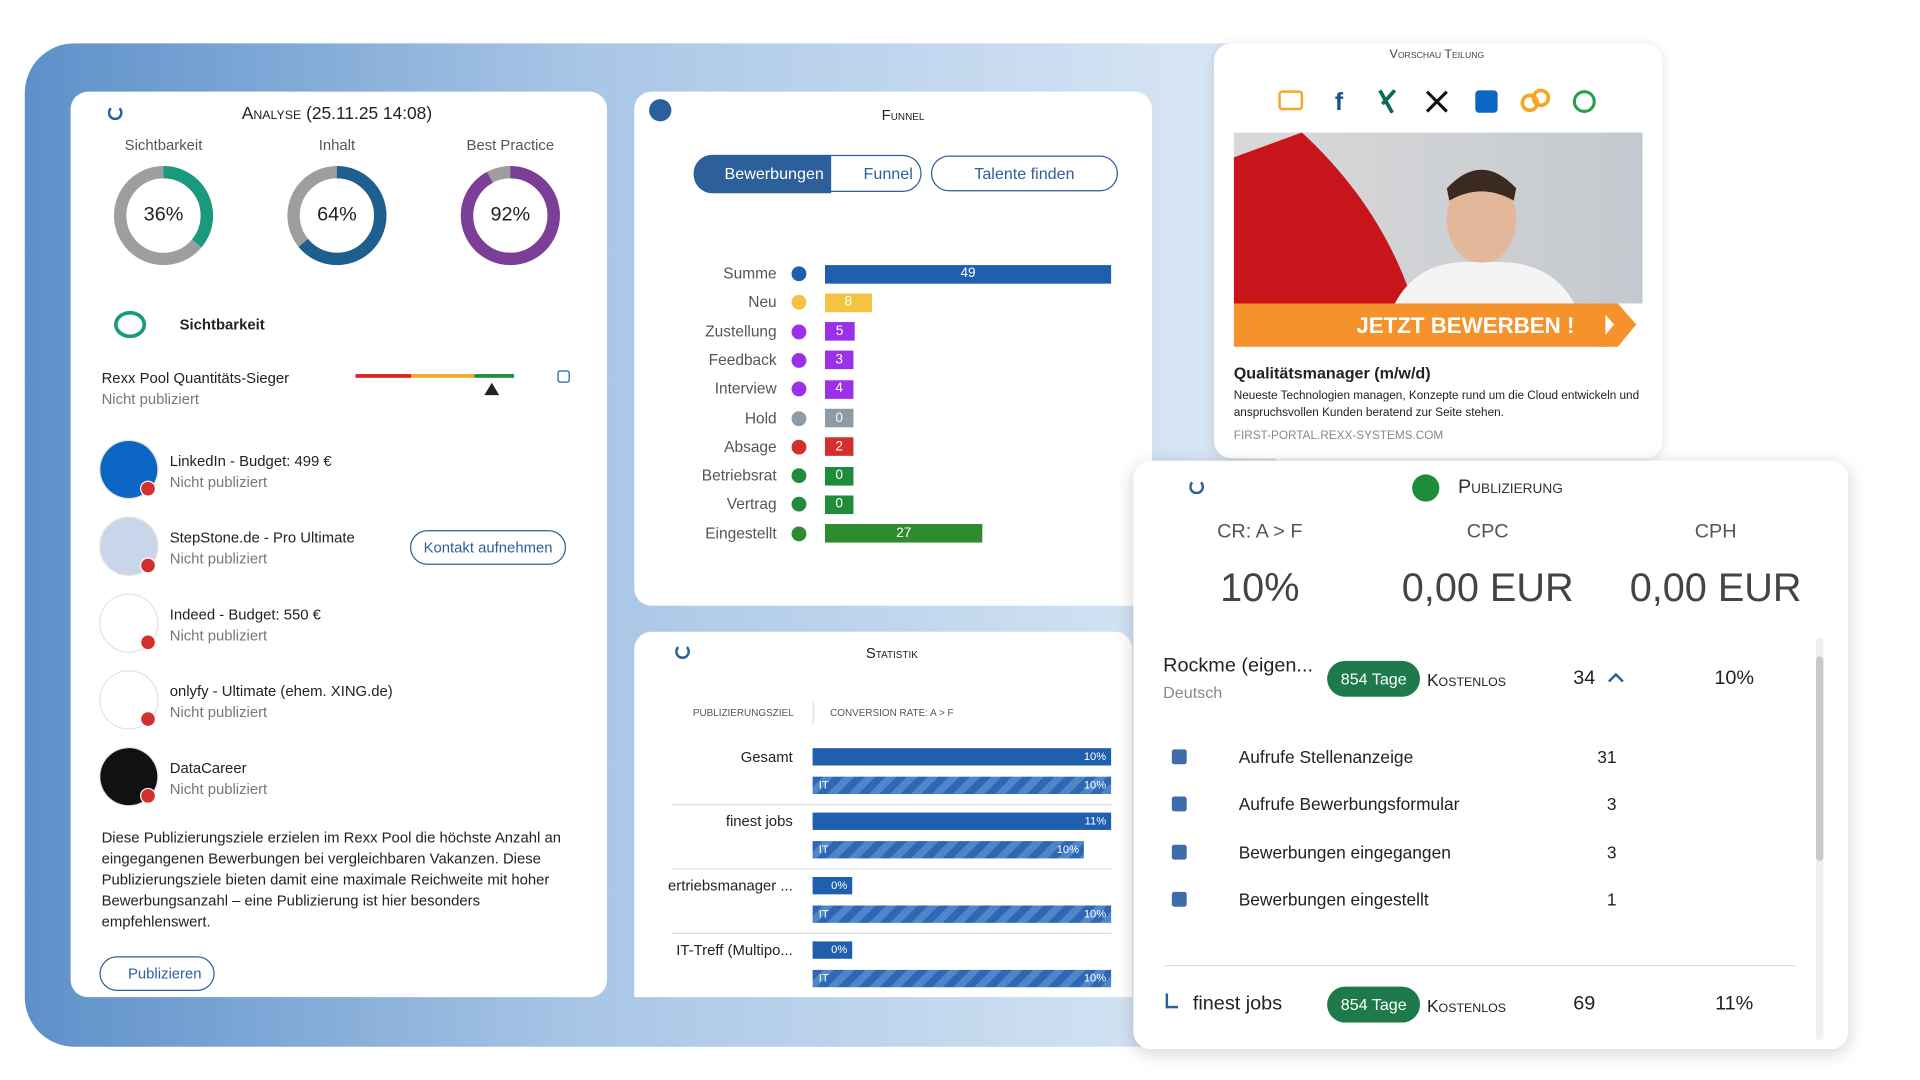 The width and height of the screenshot is (1920, 1080). Describe the element at coordinates (1344, 851) in the screenshot. I see `detail-label: Bewerbungen eingegangen` at that location.